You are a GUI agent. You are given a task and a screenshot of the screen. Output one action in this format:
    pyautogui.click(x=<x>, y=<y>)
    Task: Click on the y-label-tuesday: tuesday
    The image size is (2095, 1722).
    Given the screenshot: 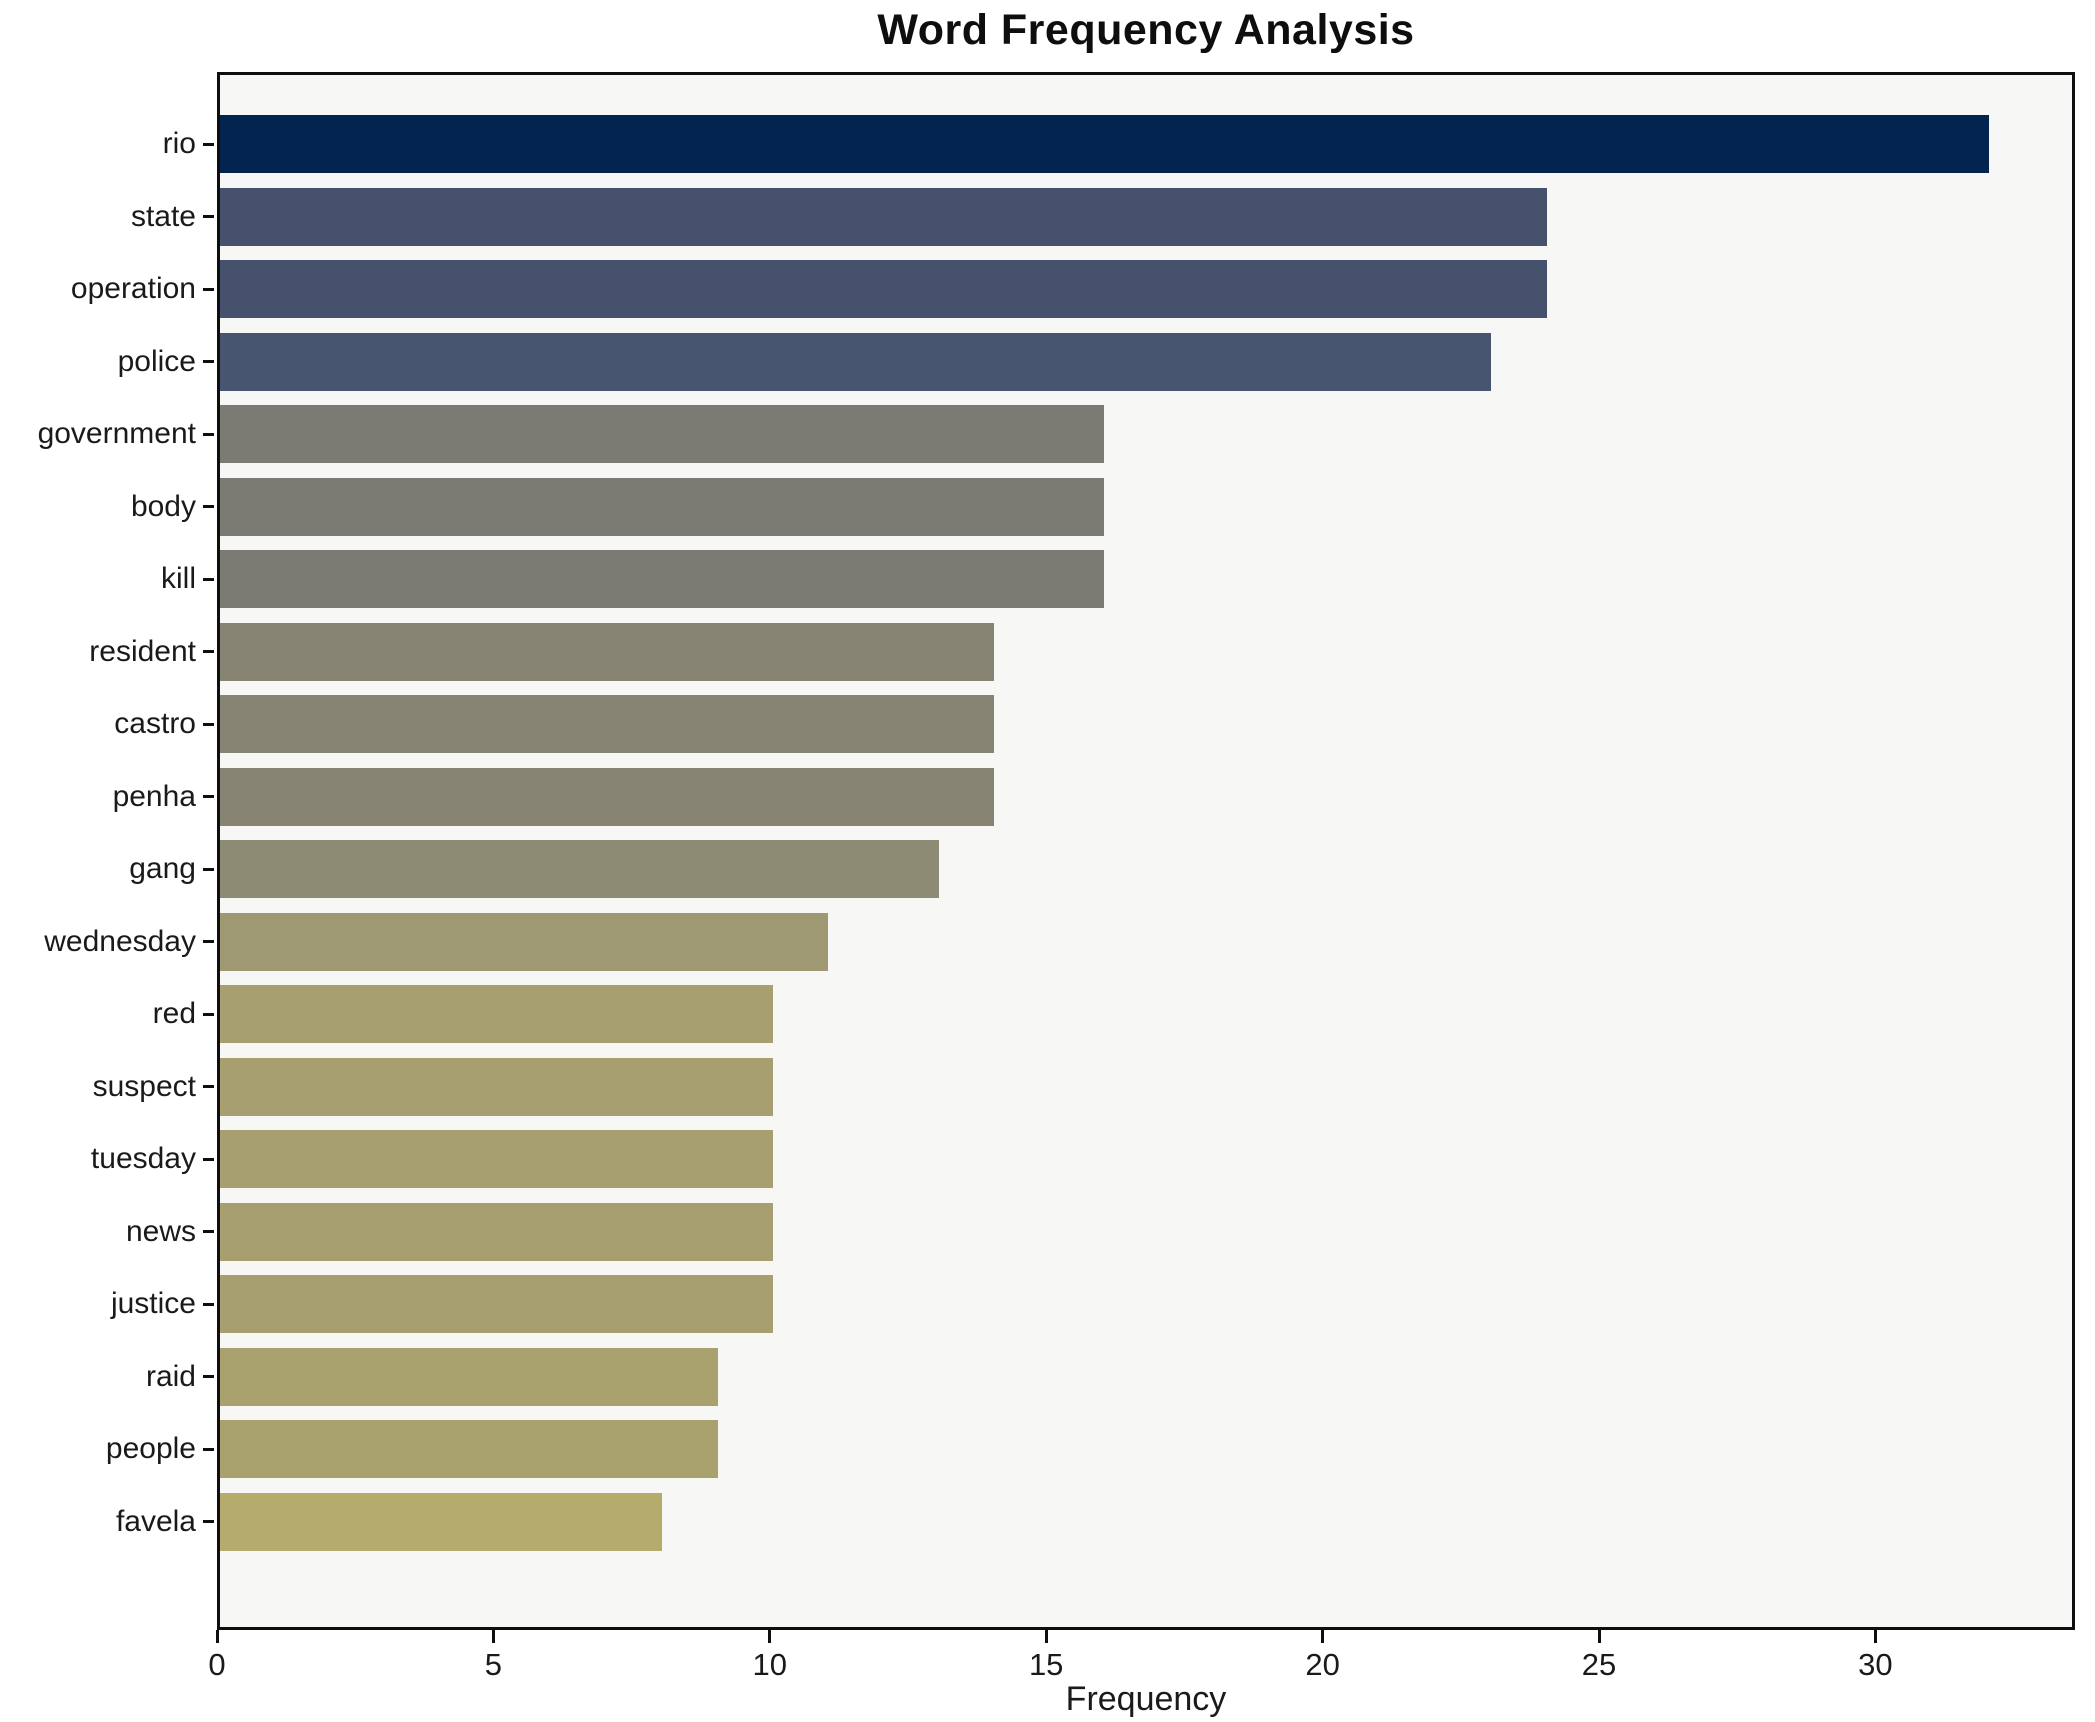 What is the action you would take?
    pyautogui.click(x=143, y=1158)
    